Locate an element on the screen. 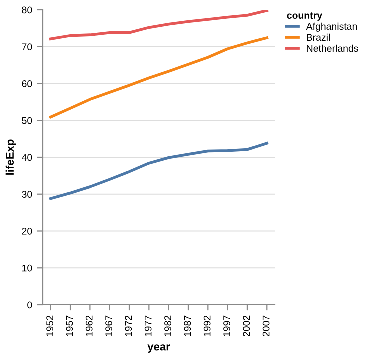  y-tick-label: 40 is located at coordinates (27, 158).